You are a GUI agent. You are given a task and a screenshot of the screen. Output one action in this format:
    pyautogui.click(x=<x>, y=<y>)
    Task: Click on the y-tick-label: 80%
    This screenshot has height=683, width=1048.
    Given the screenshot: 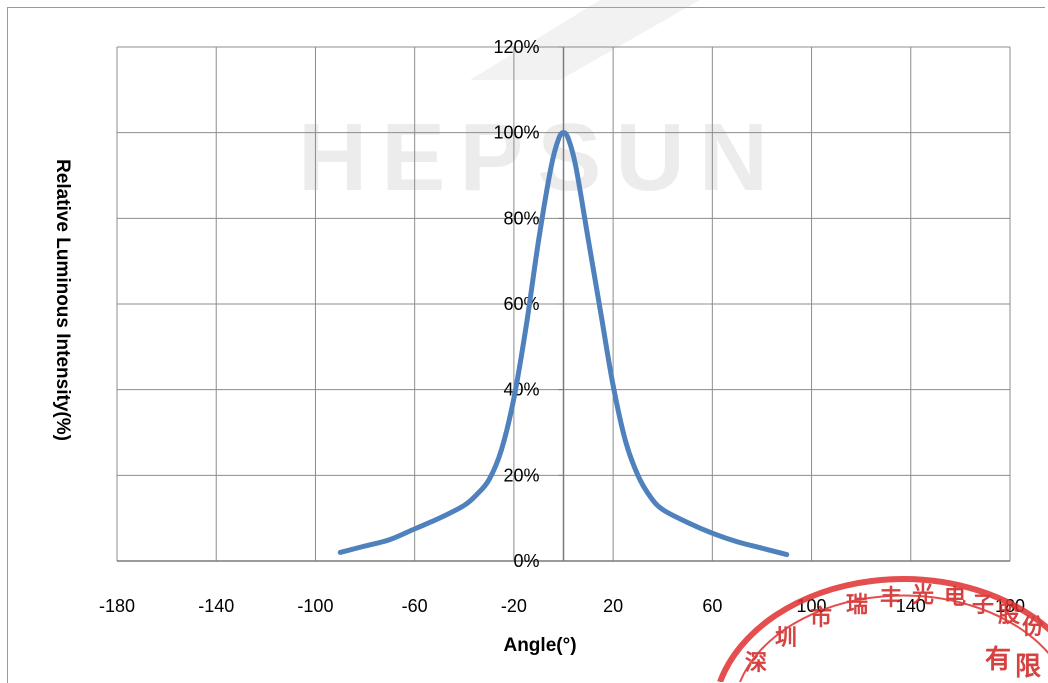 What is the action you would take?
    pyautogui.click(x=521, y=218)
    